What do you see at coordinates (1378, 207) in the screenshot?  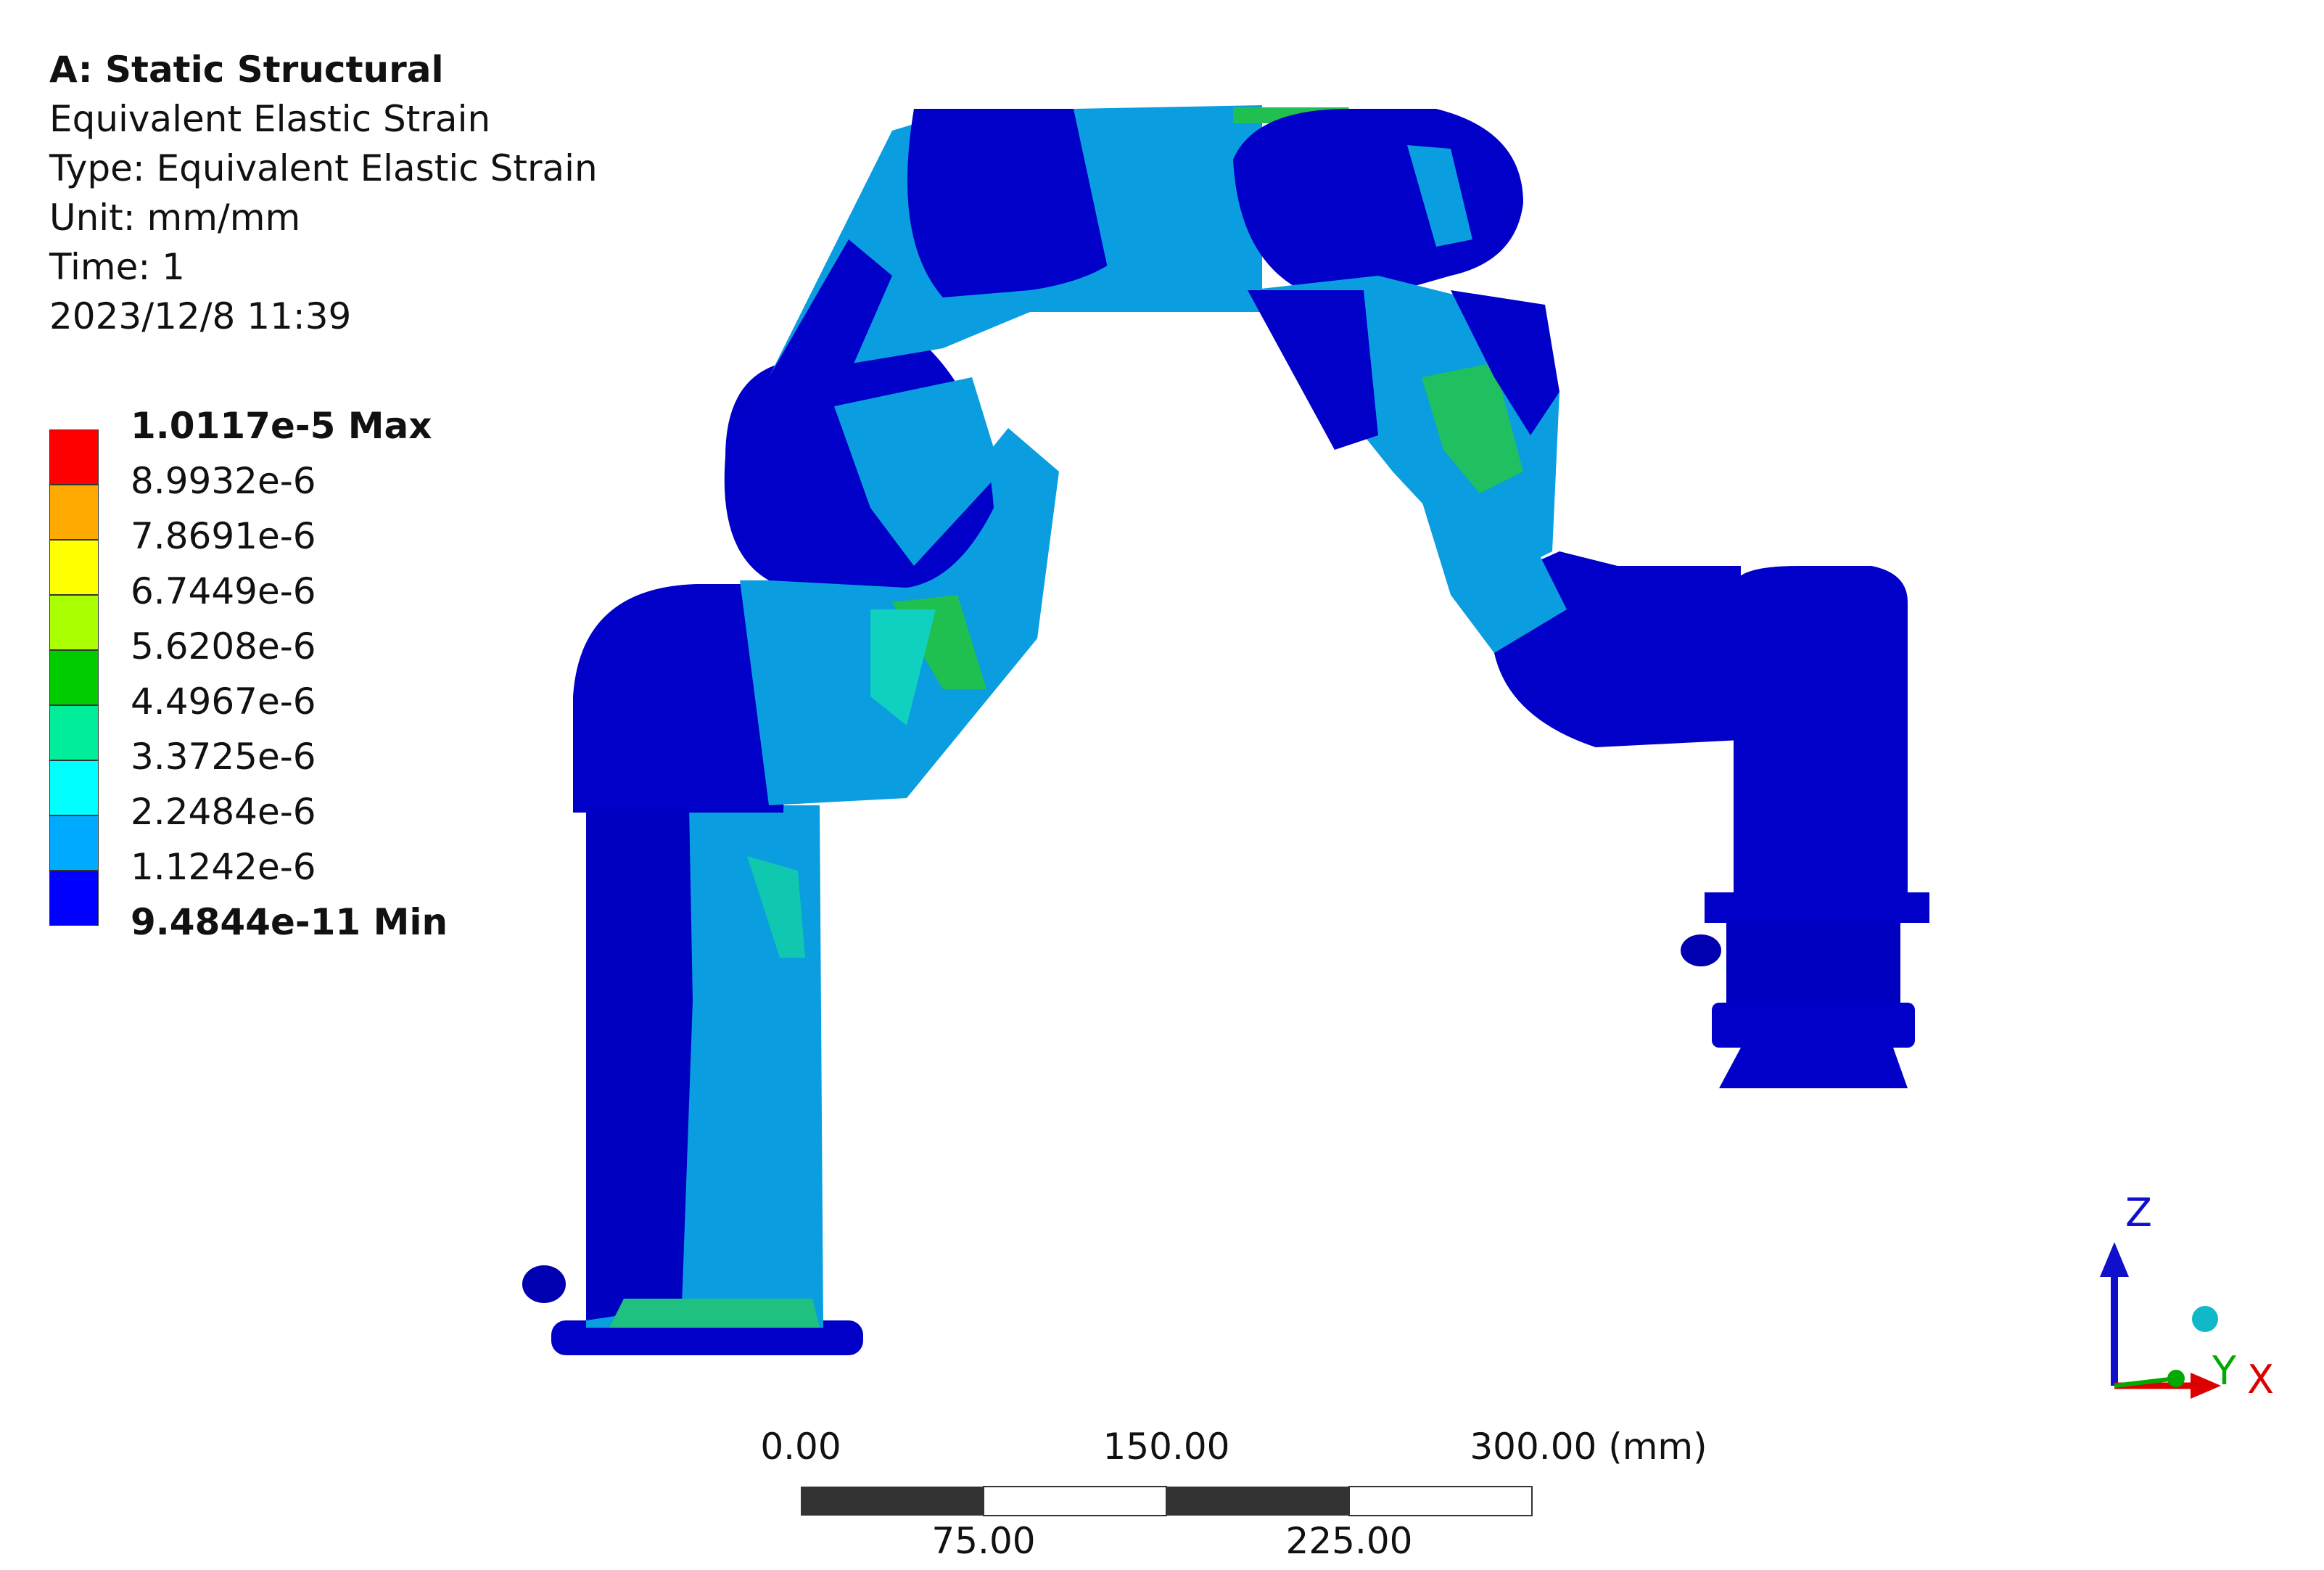 I see `top-joint-right` at bounding box center [1378, 207].